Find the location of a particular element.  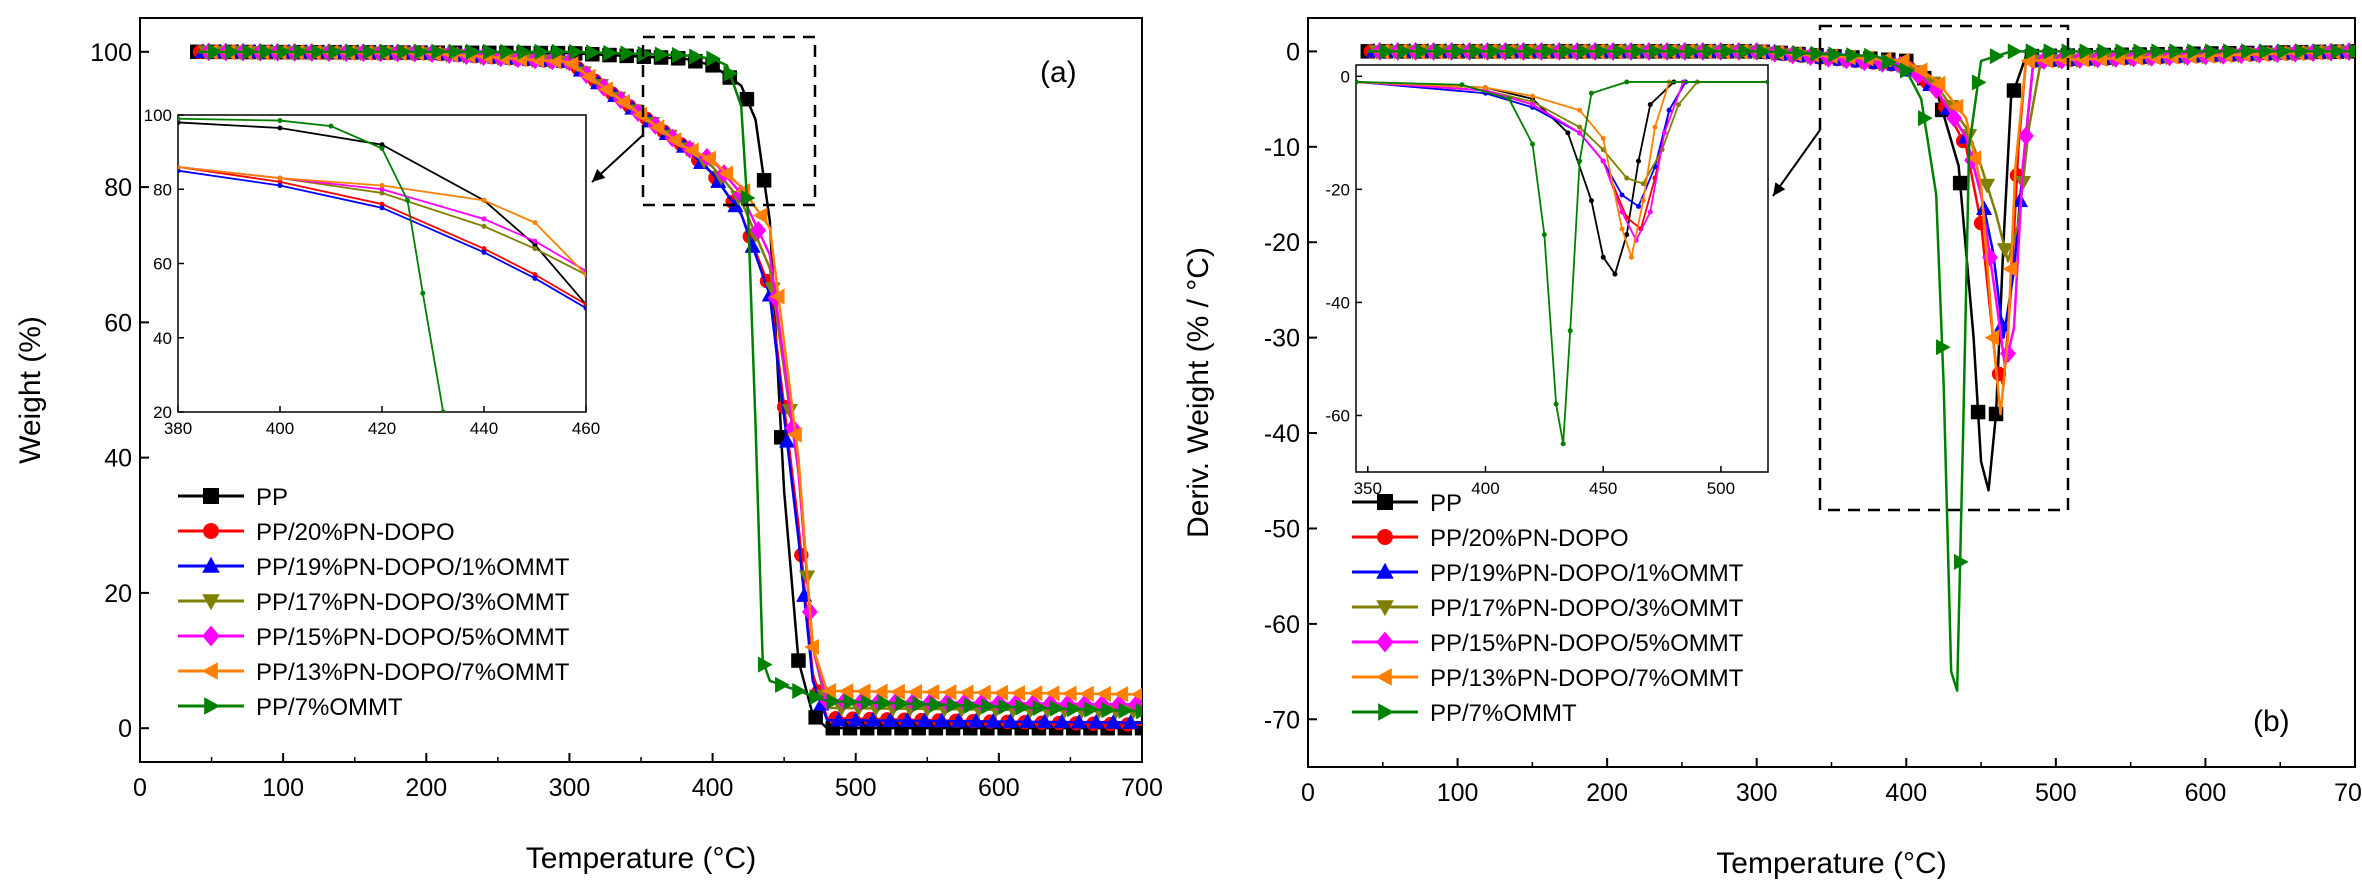

legend-label-pp-17pctpn-dopo-3pctommt: PP/17%PN-DOPO/3%OMMT is located at coordinates (1587, 608).